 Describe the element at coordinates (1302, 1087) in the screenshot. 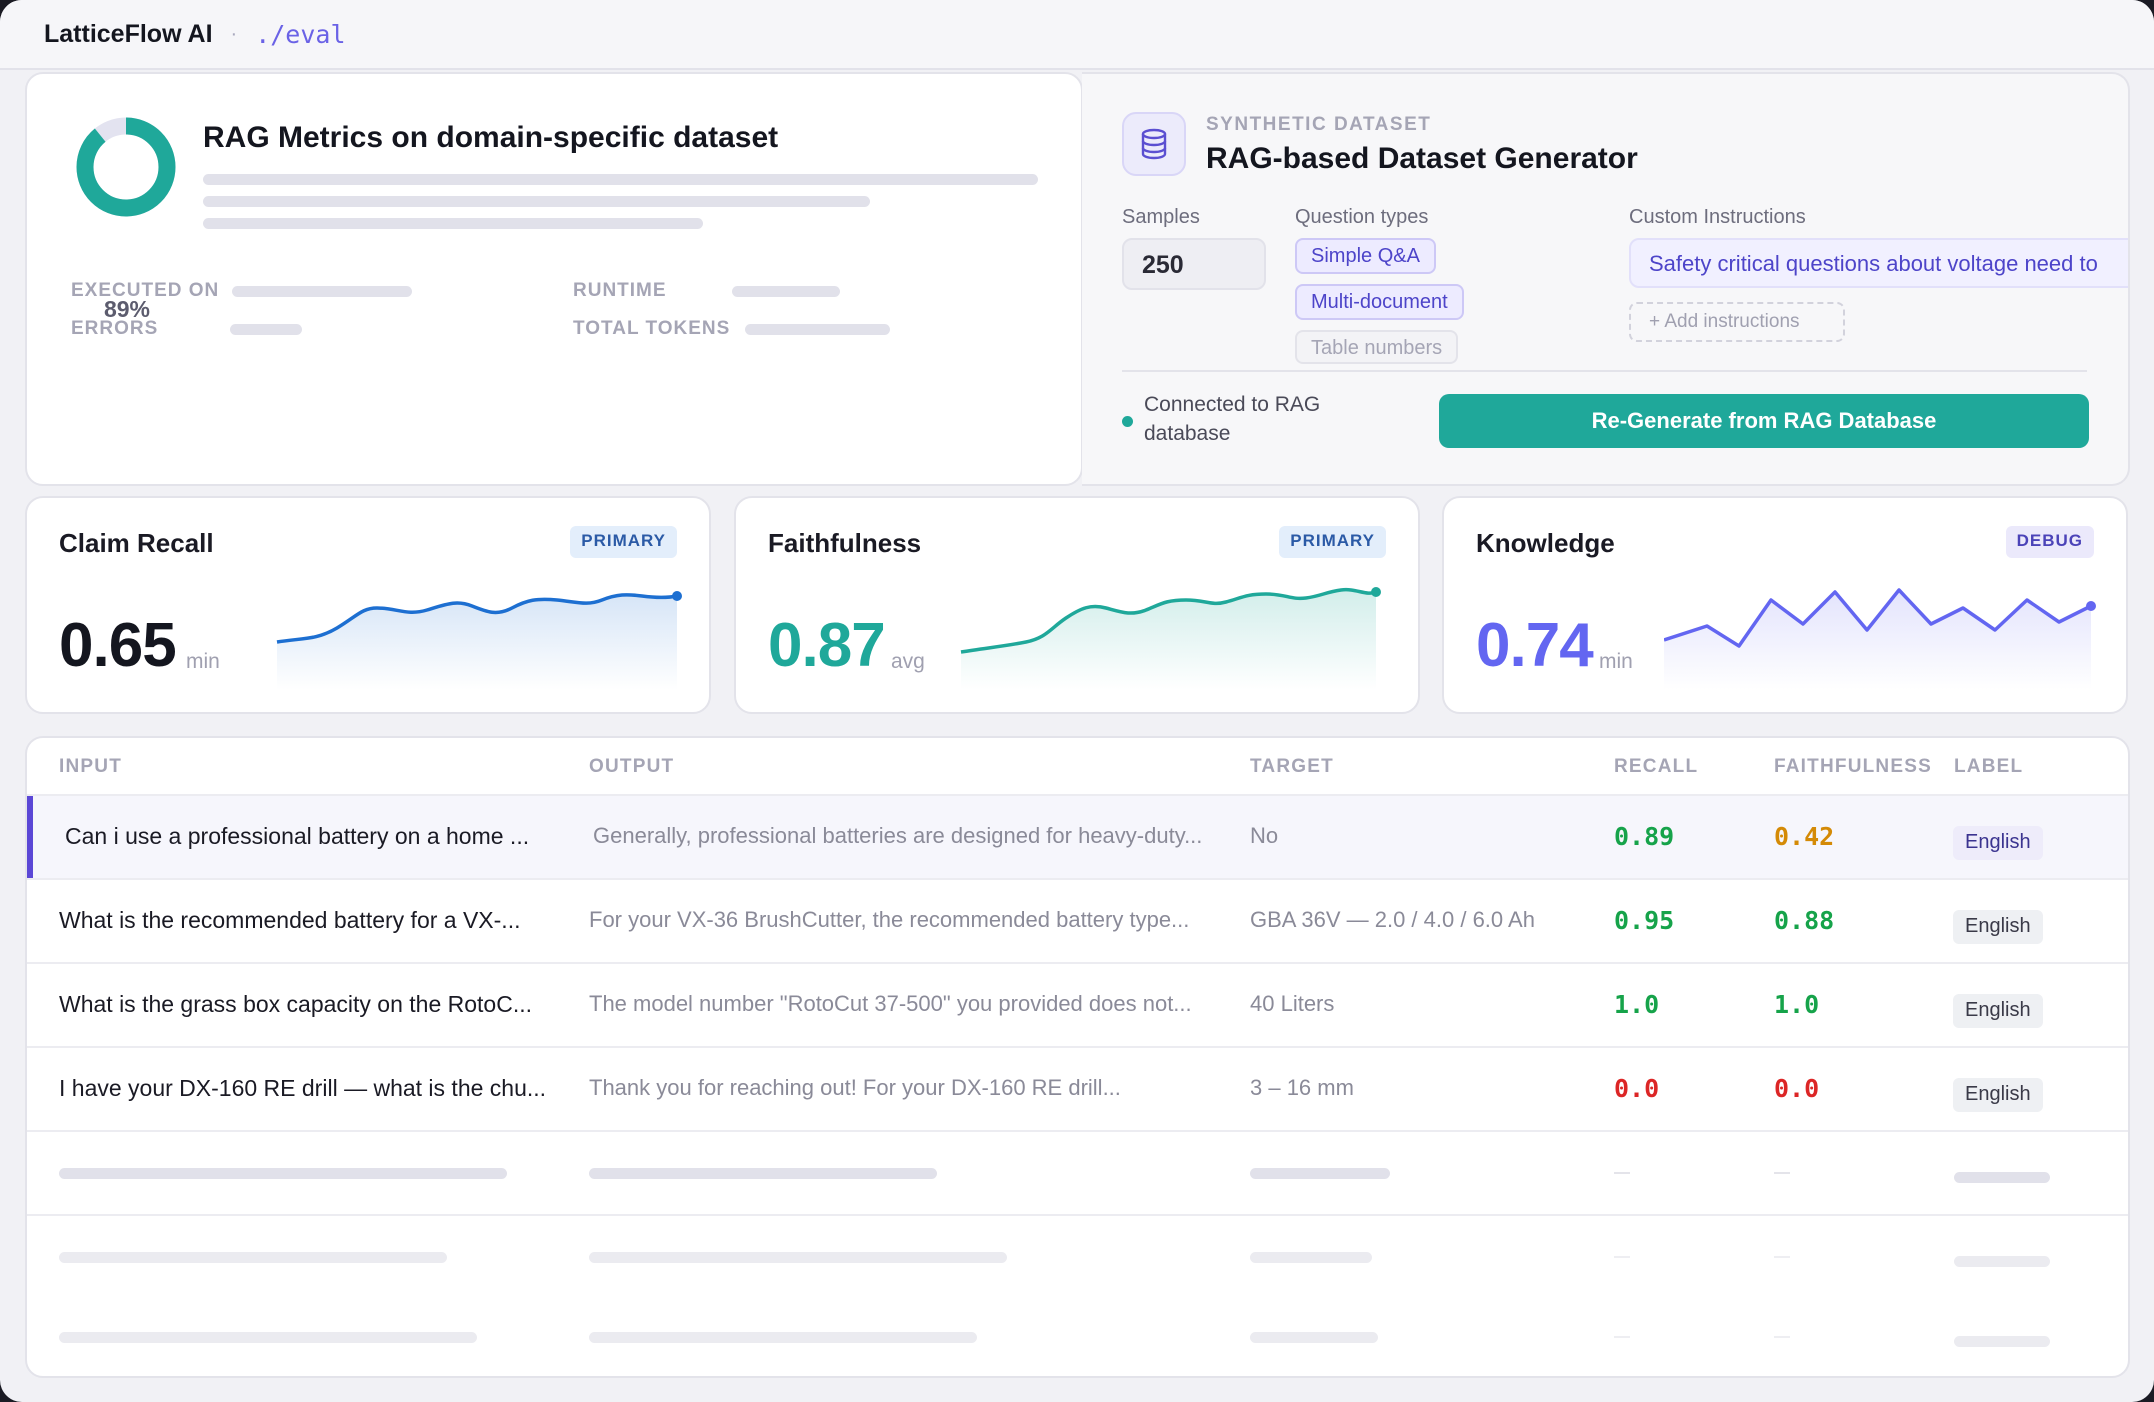

I see `cell-target: 3 – 16 mm` at that location.